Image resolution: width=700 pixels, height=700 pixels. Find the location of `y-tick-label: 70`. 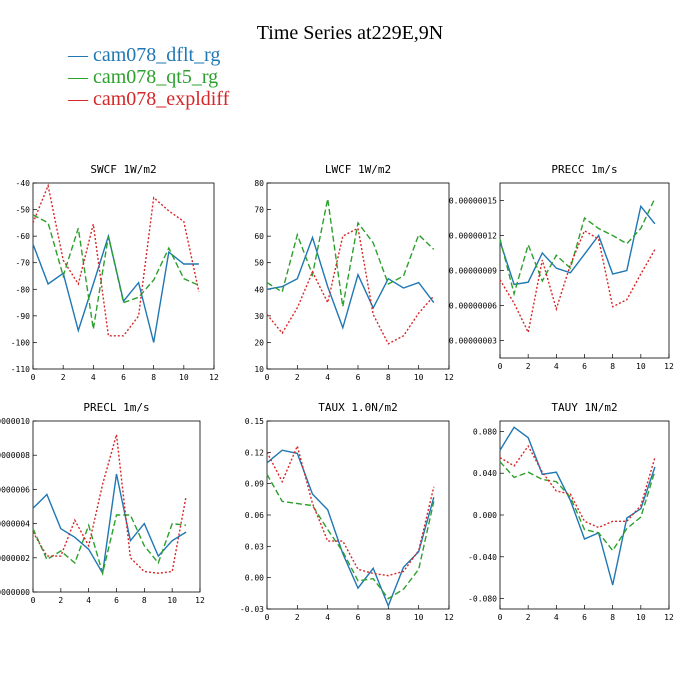

y-tick-label: 70 is located at coordinates (259, 210).